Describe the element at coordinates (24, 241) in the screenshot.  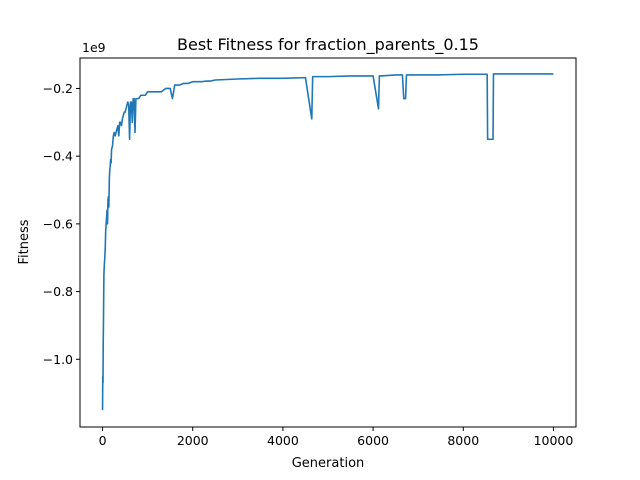
I see `y-axis-label: Fitness` at that location.